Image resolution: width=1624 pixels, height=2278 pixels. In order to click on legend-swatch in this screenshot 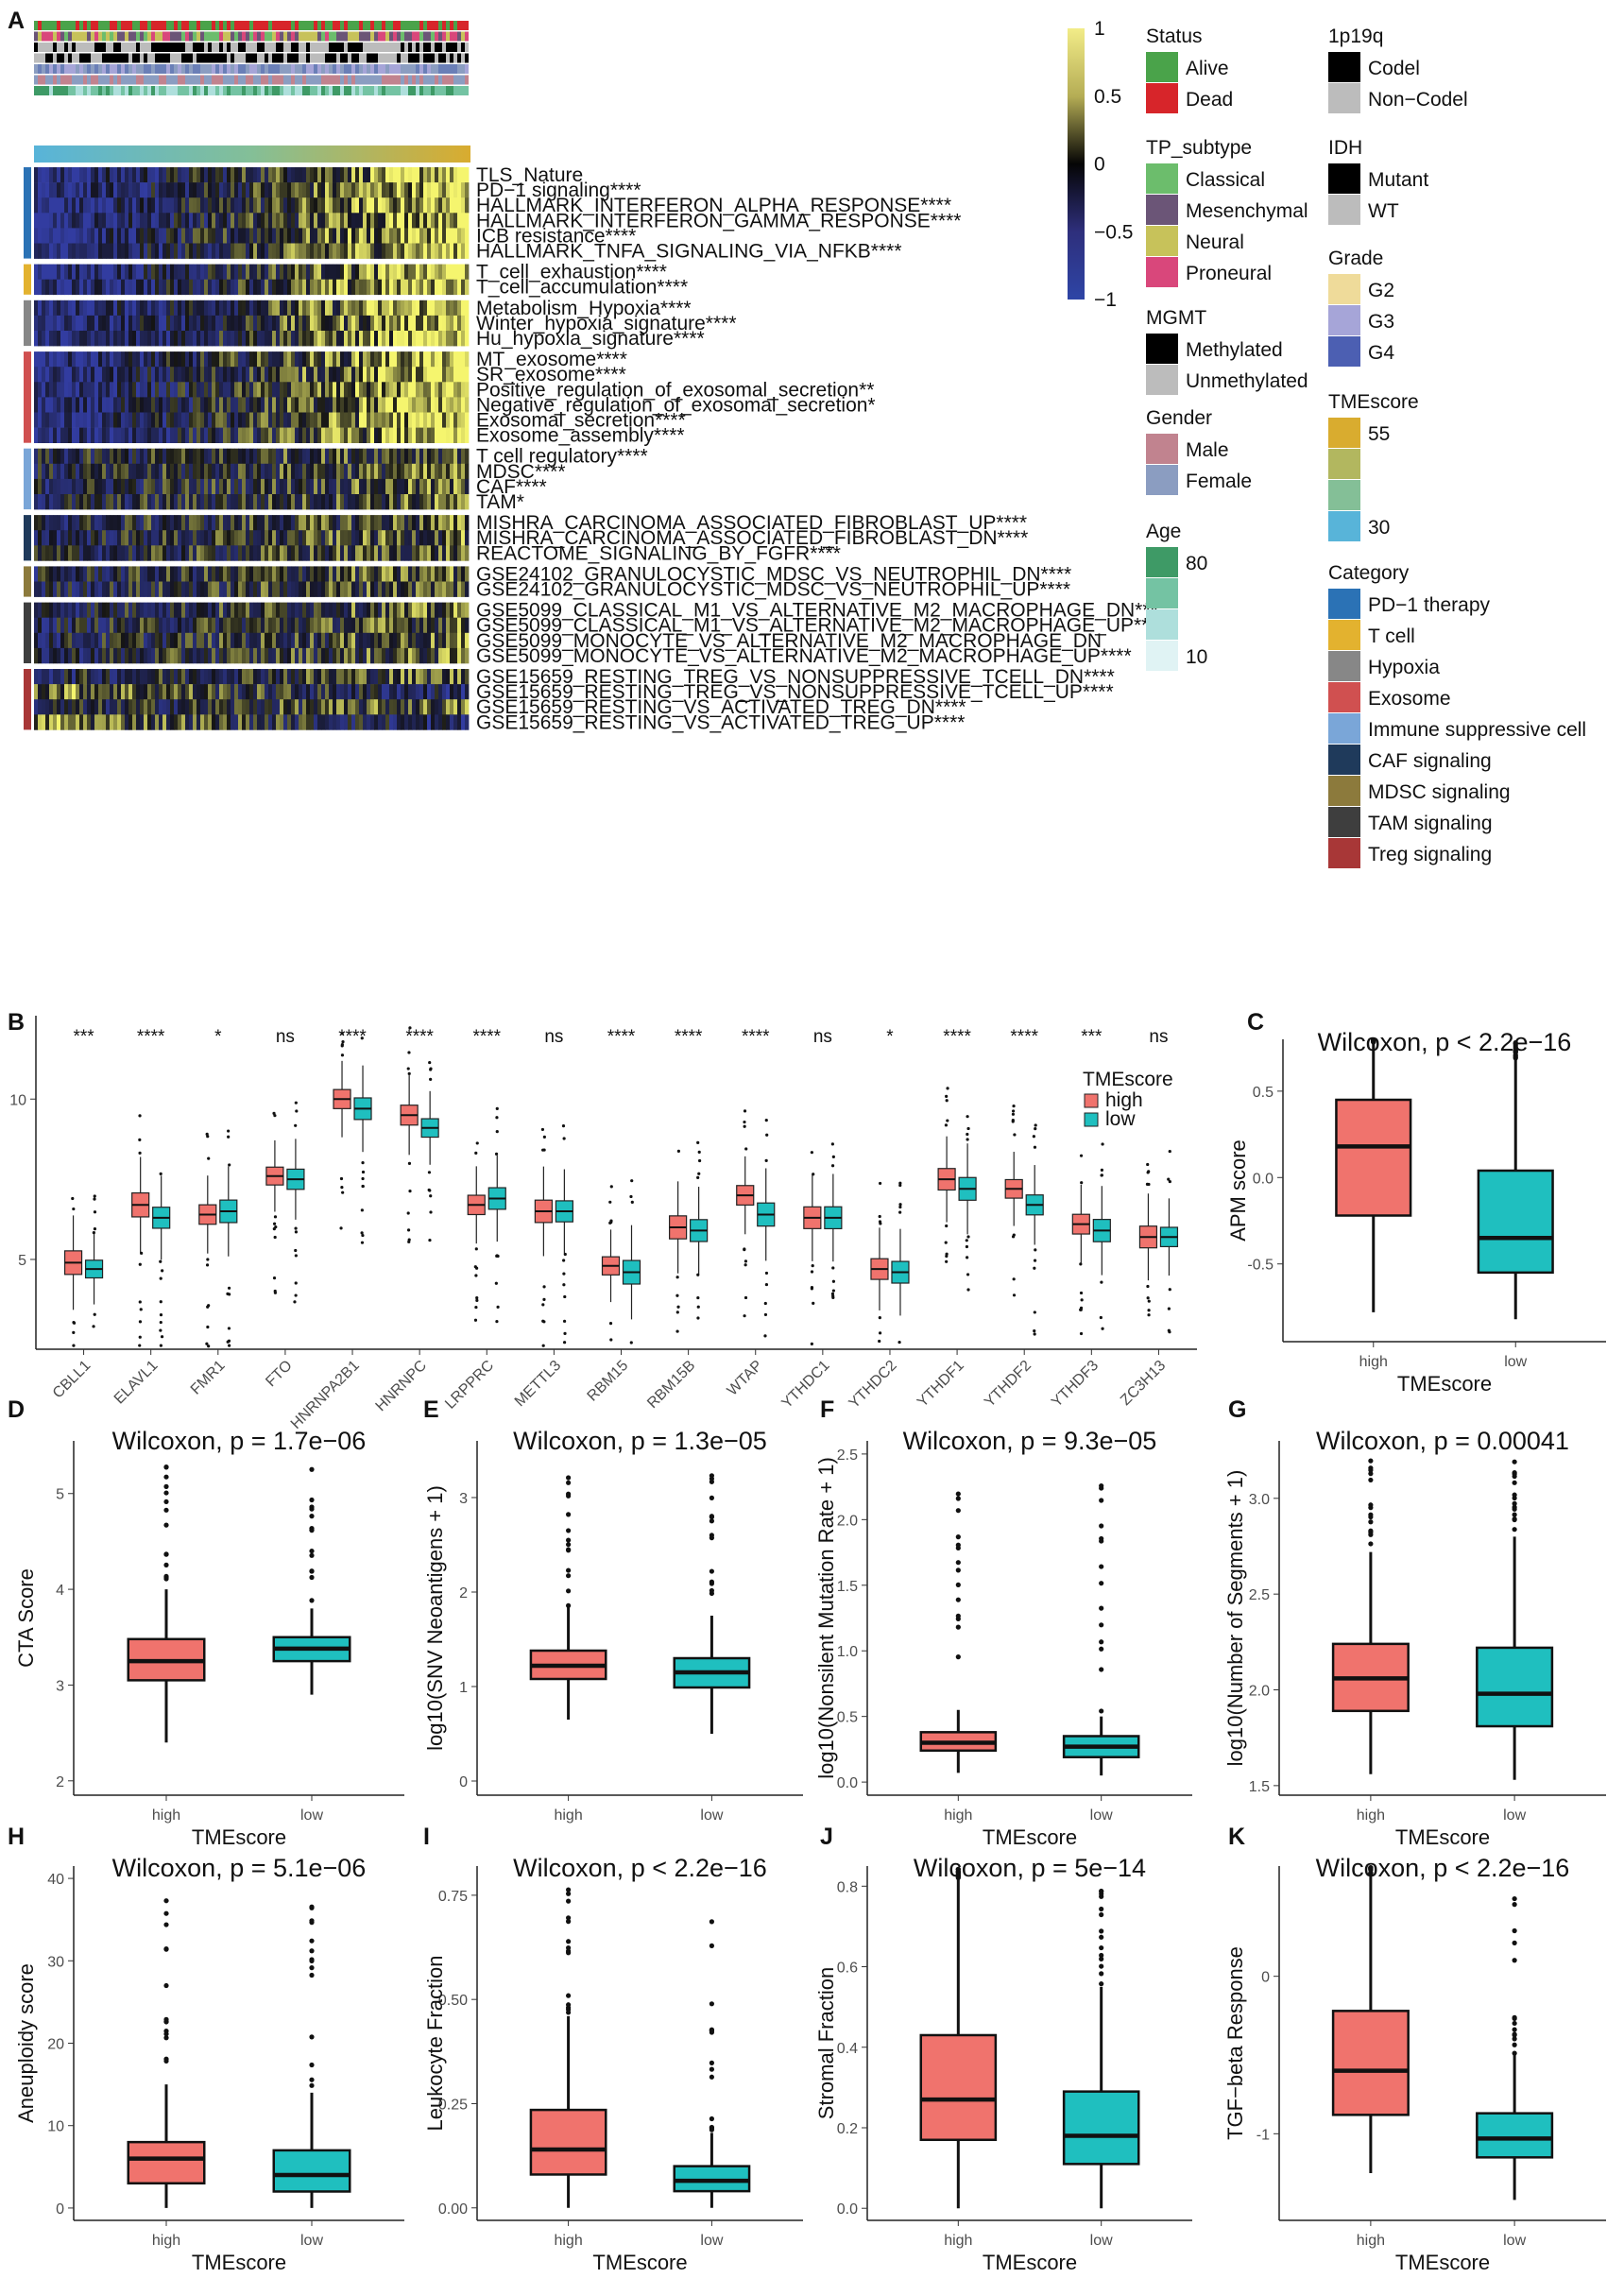, I will do `click(1162, 210)`.